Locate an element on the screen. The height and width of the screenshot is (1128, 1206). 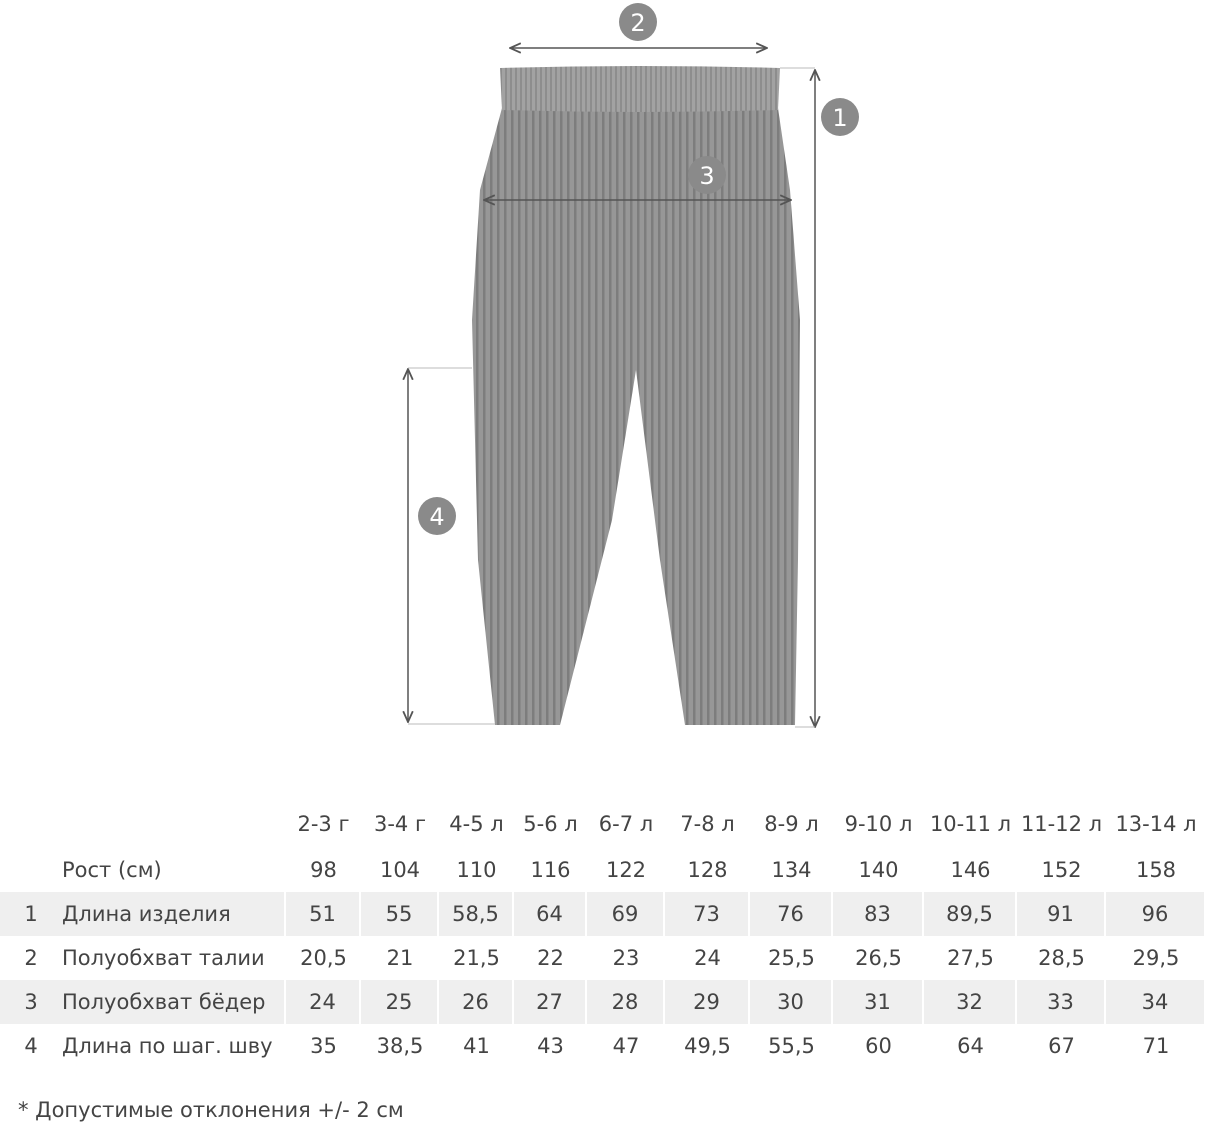
table-cell: 25,5 is located at coordinates (791, 958).